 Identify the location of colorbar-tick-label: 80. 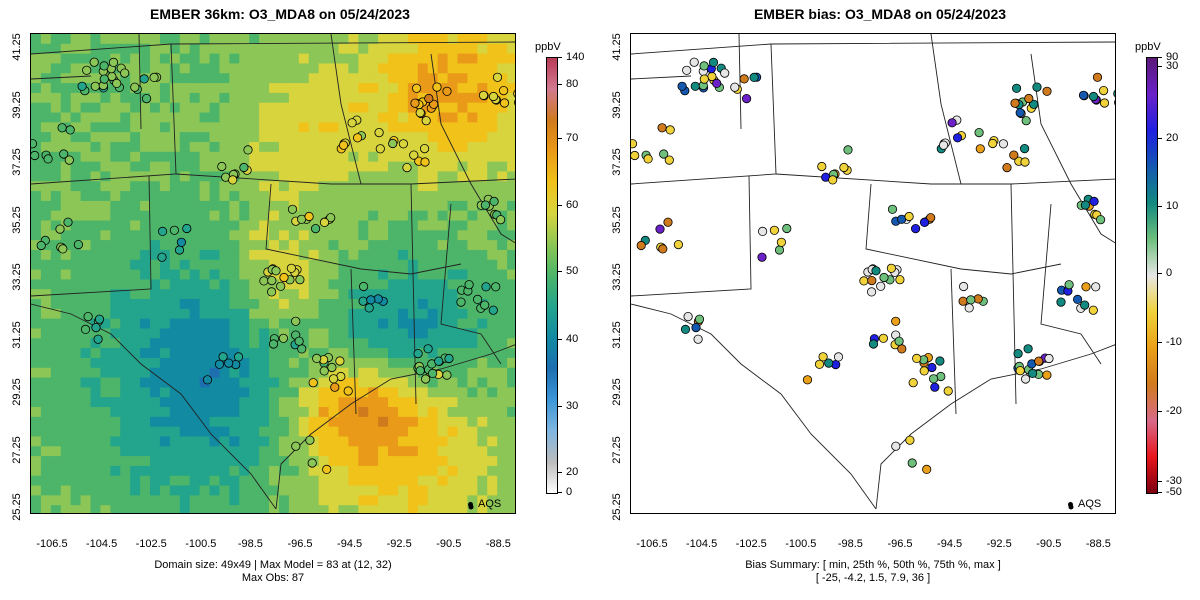
(572, 84).